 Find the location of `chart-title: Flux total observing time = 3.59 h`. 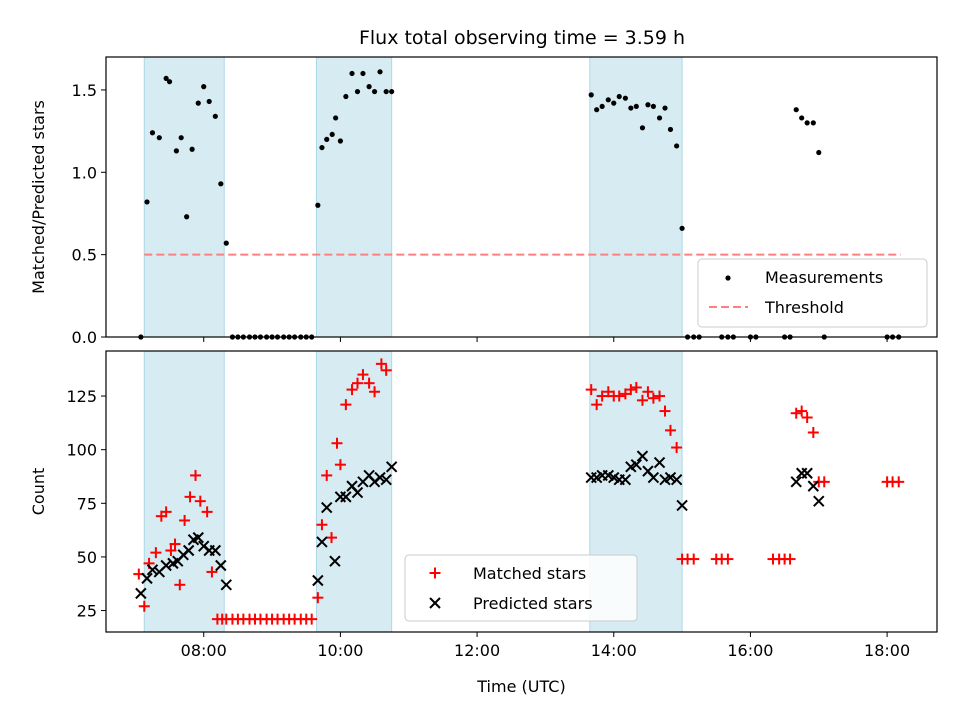

chart-title: Flux total observing time = 3.59 h is located at coordinates (522, 38).